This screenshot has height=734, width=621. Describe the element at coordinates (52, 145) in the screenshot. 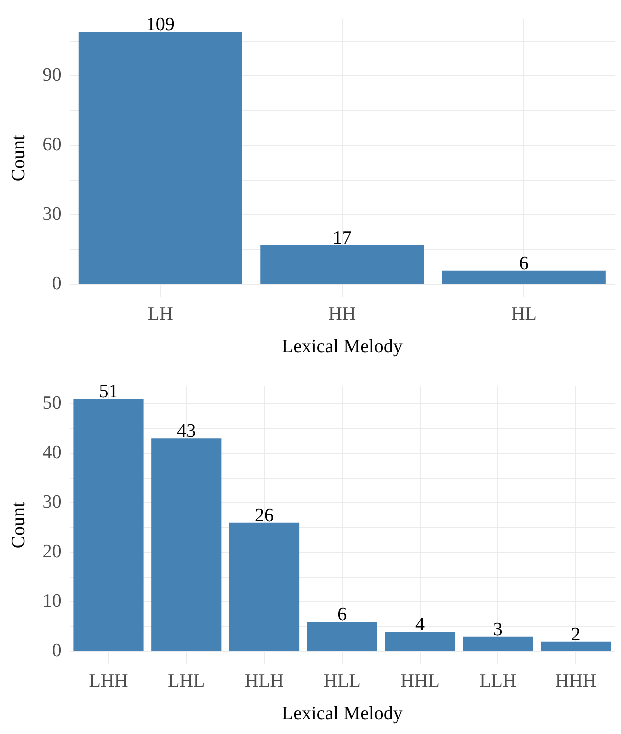

I see `y-tick-label: 60` at that location.